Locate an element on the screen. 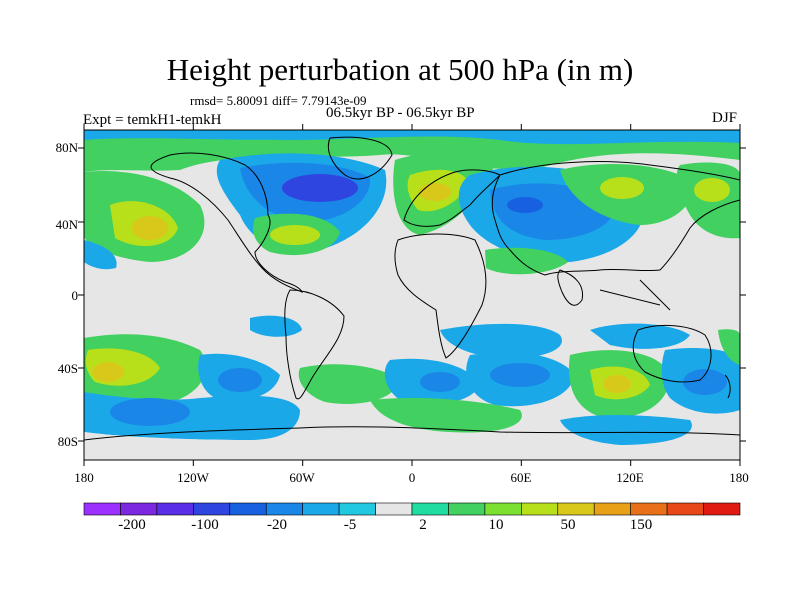 The image size is (800, 600). lon-label: 120E is located at coordinates (630, 477).